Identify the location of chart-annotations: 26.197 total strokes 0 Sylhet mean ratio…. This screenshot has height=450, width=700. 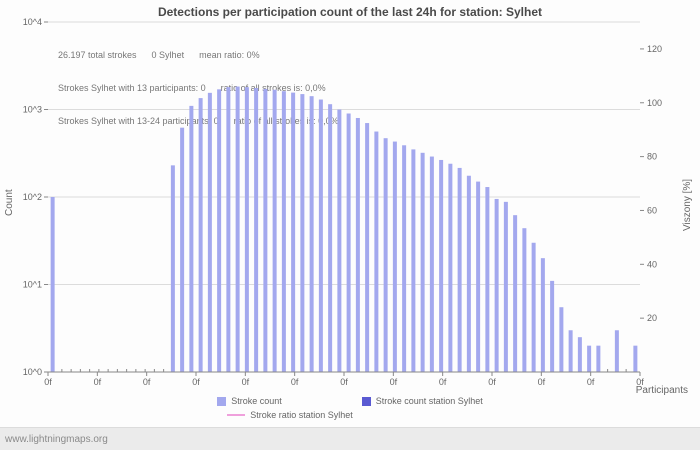
(198, 88).